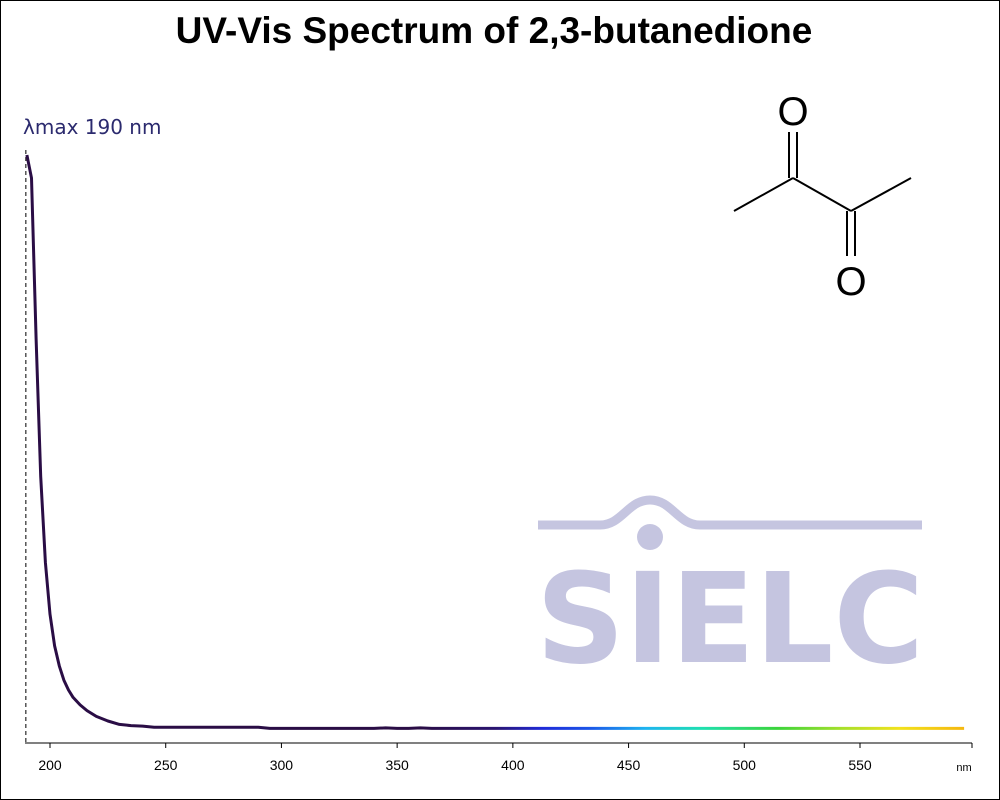 The width and height of the screenshot is (1000, 800). Describe the element at coordinates (860, 765) in the screenshot. I see `x-tick-label-550: 550` at that location.